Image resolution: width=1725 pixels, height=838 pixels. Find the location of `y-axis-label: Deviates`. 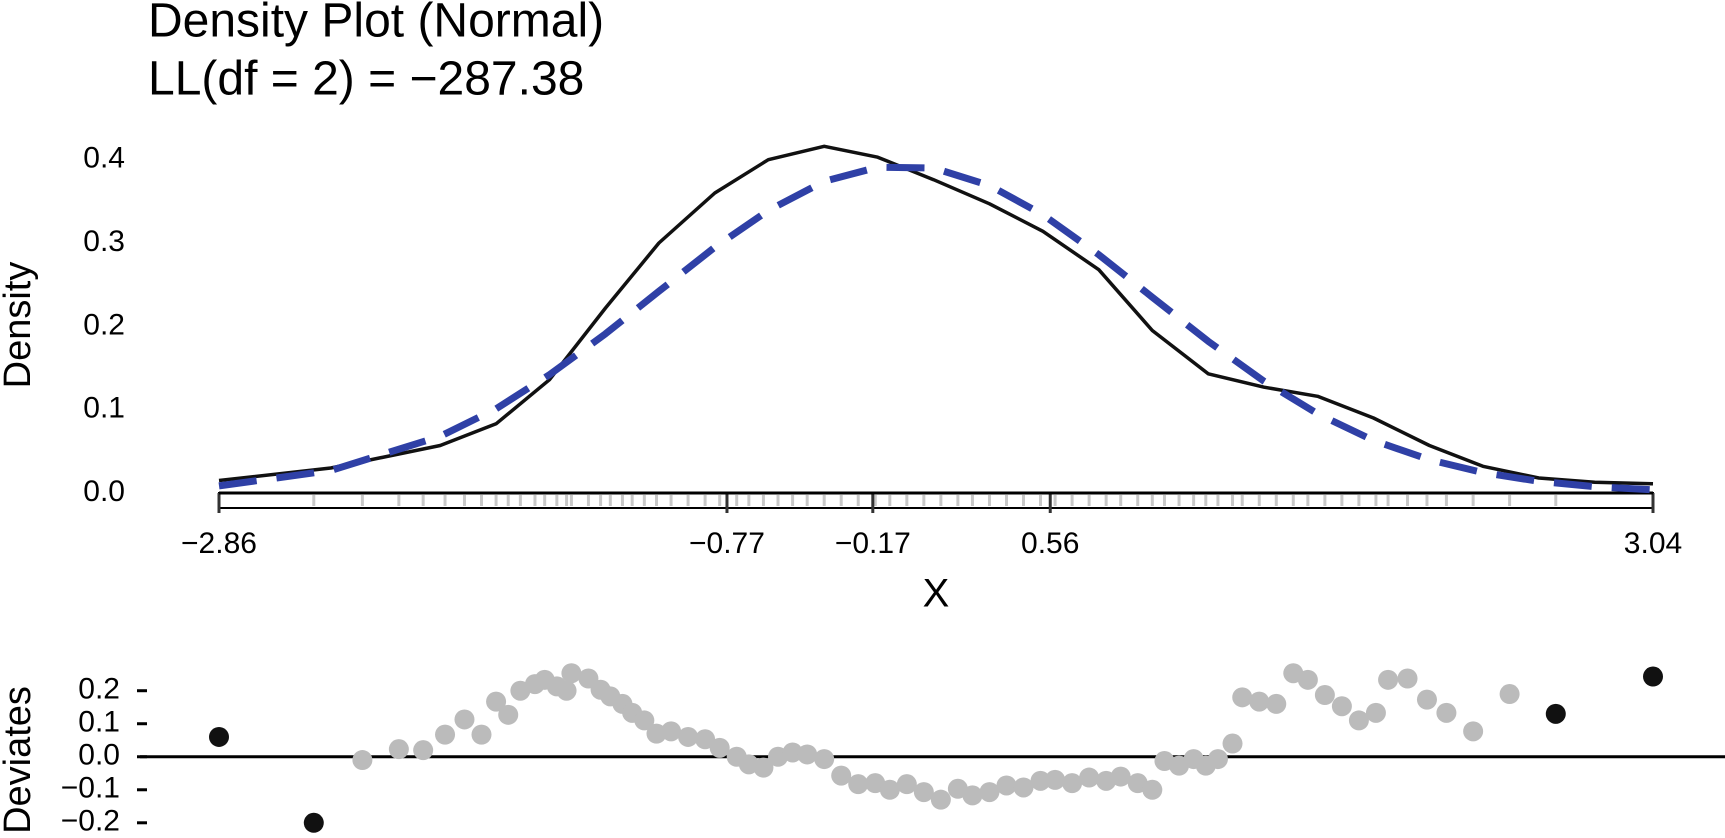

y-axis-label: Deviates is located at coordinates (19, 760).